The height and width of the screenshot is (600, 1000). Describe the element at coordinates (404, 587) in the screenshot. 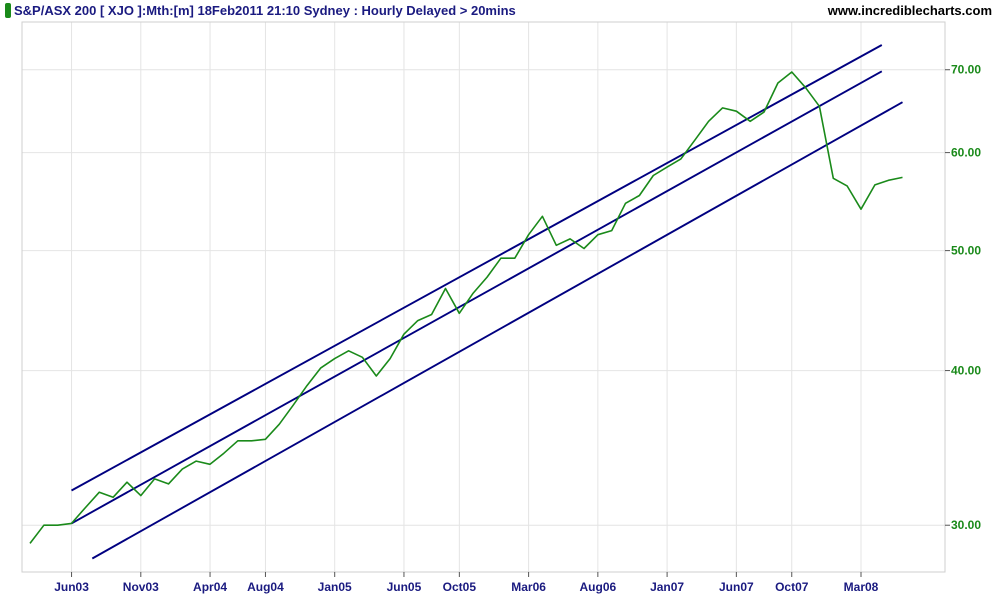

I see `x-tick-label-5: Jun05` at that location.